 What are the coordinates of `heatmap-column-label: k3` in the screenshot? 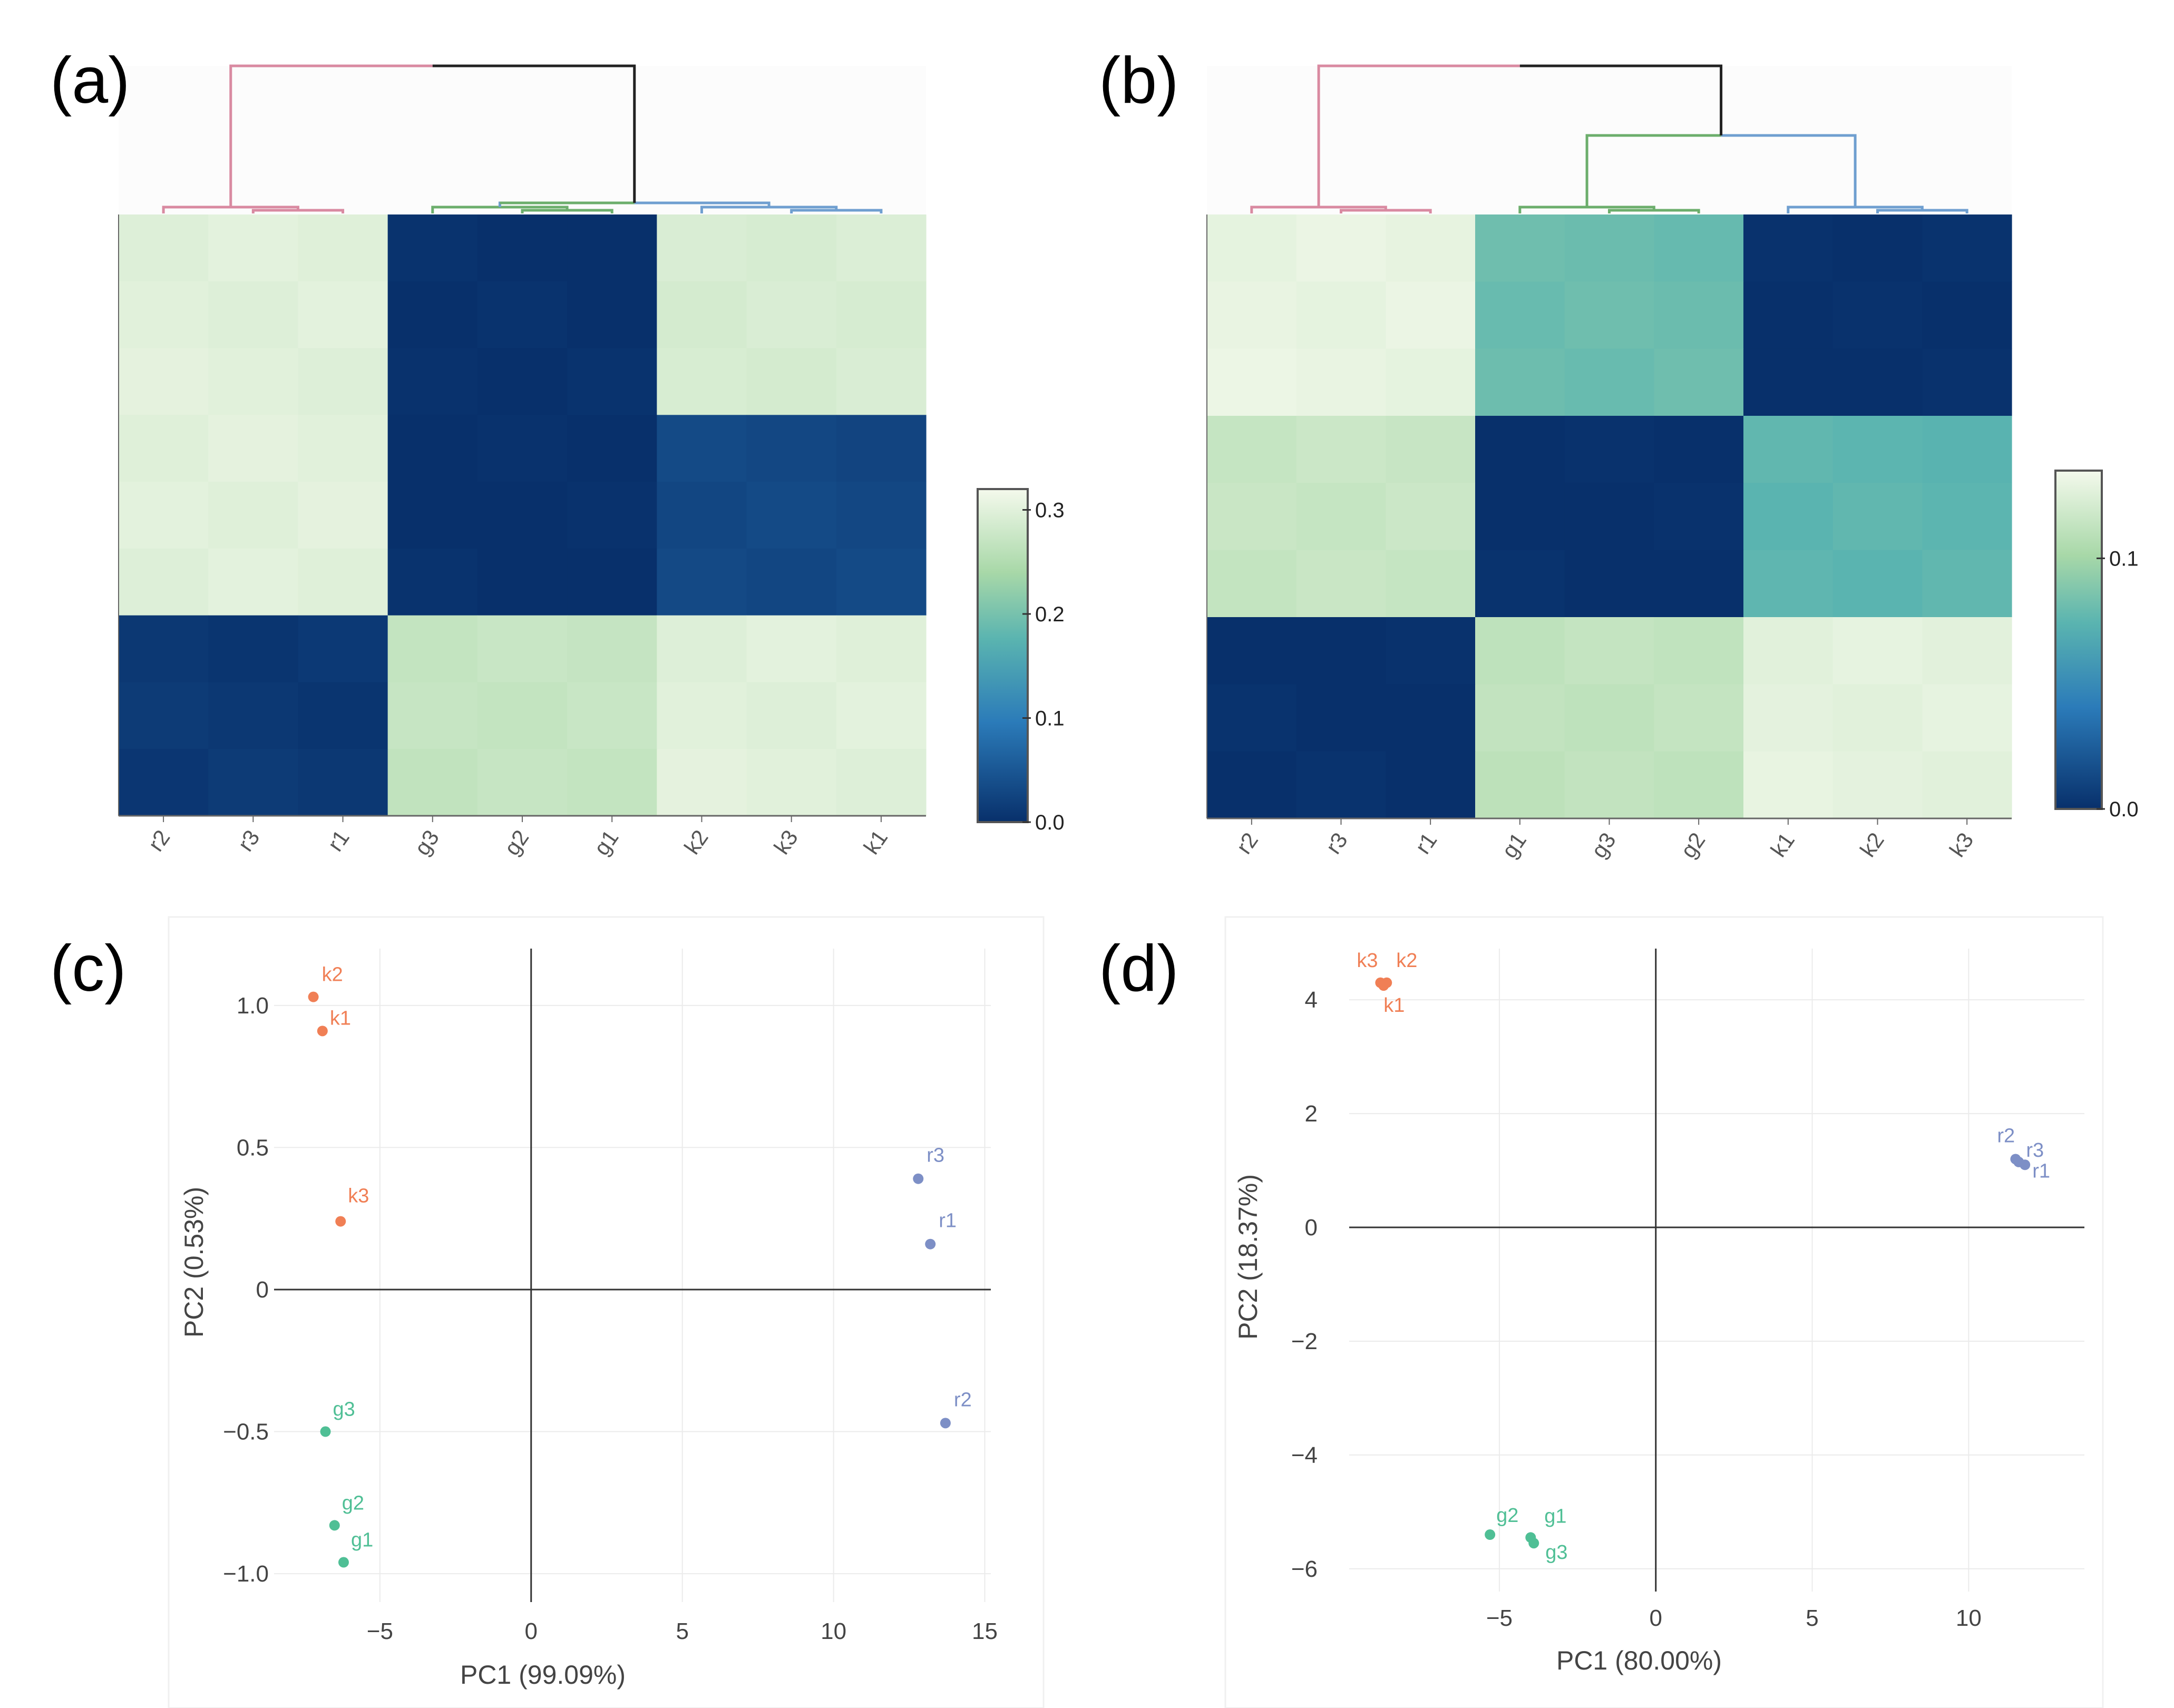 It's located at (1962, 844).